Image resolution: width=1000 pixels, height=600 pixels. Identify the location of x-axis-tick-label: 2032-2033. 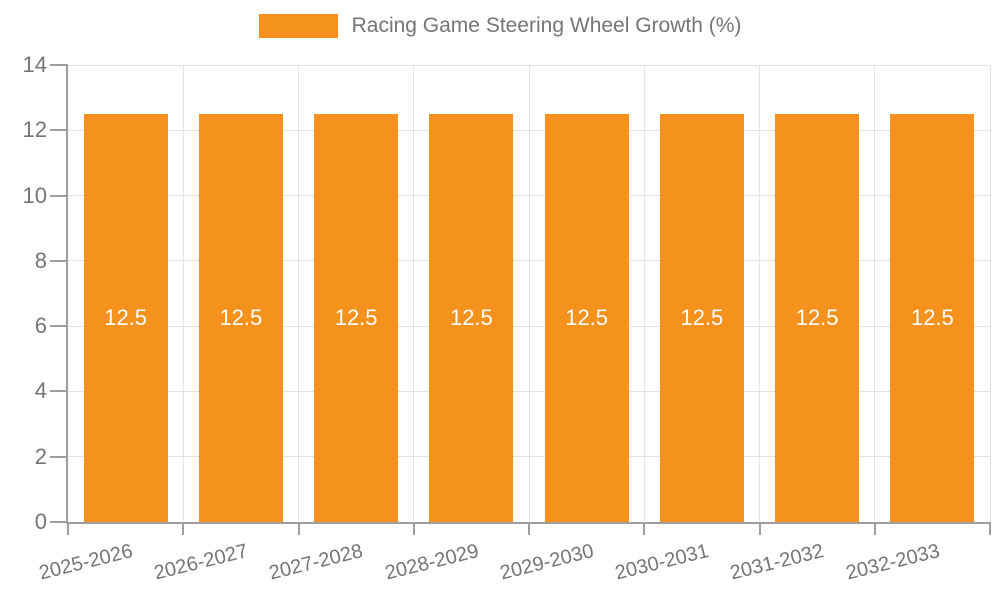
(892, 562).